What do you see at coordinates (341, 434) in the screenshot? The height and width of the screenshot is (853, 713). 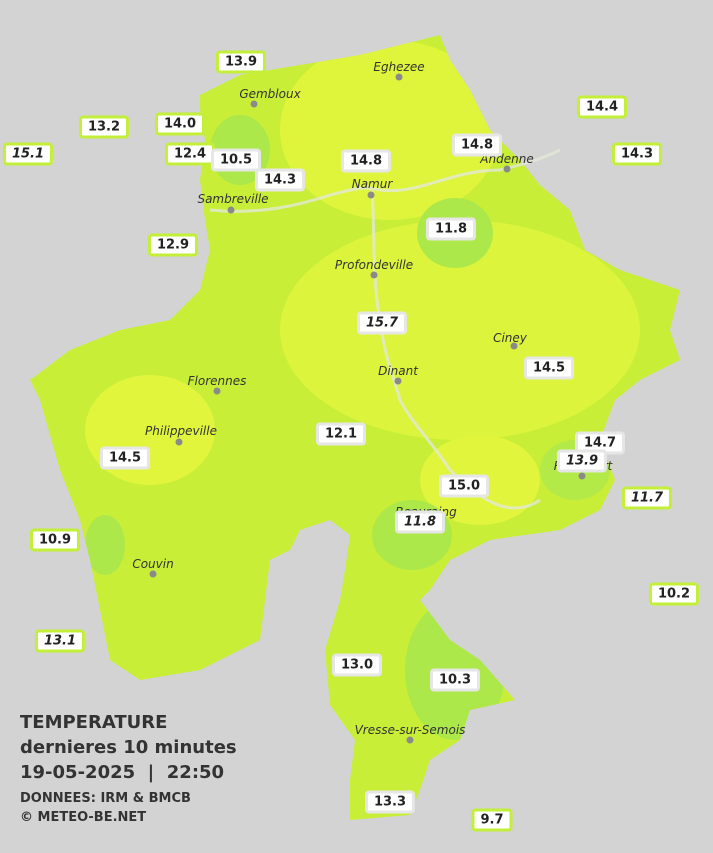 I see `station-value: 12.1` at bounding box center [341, 434].